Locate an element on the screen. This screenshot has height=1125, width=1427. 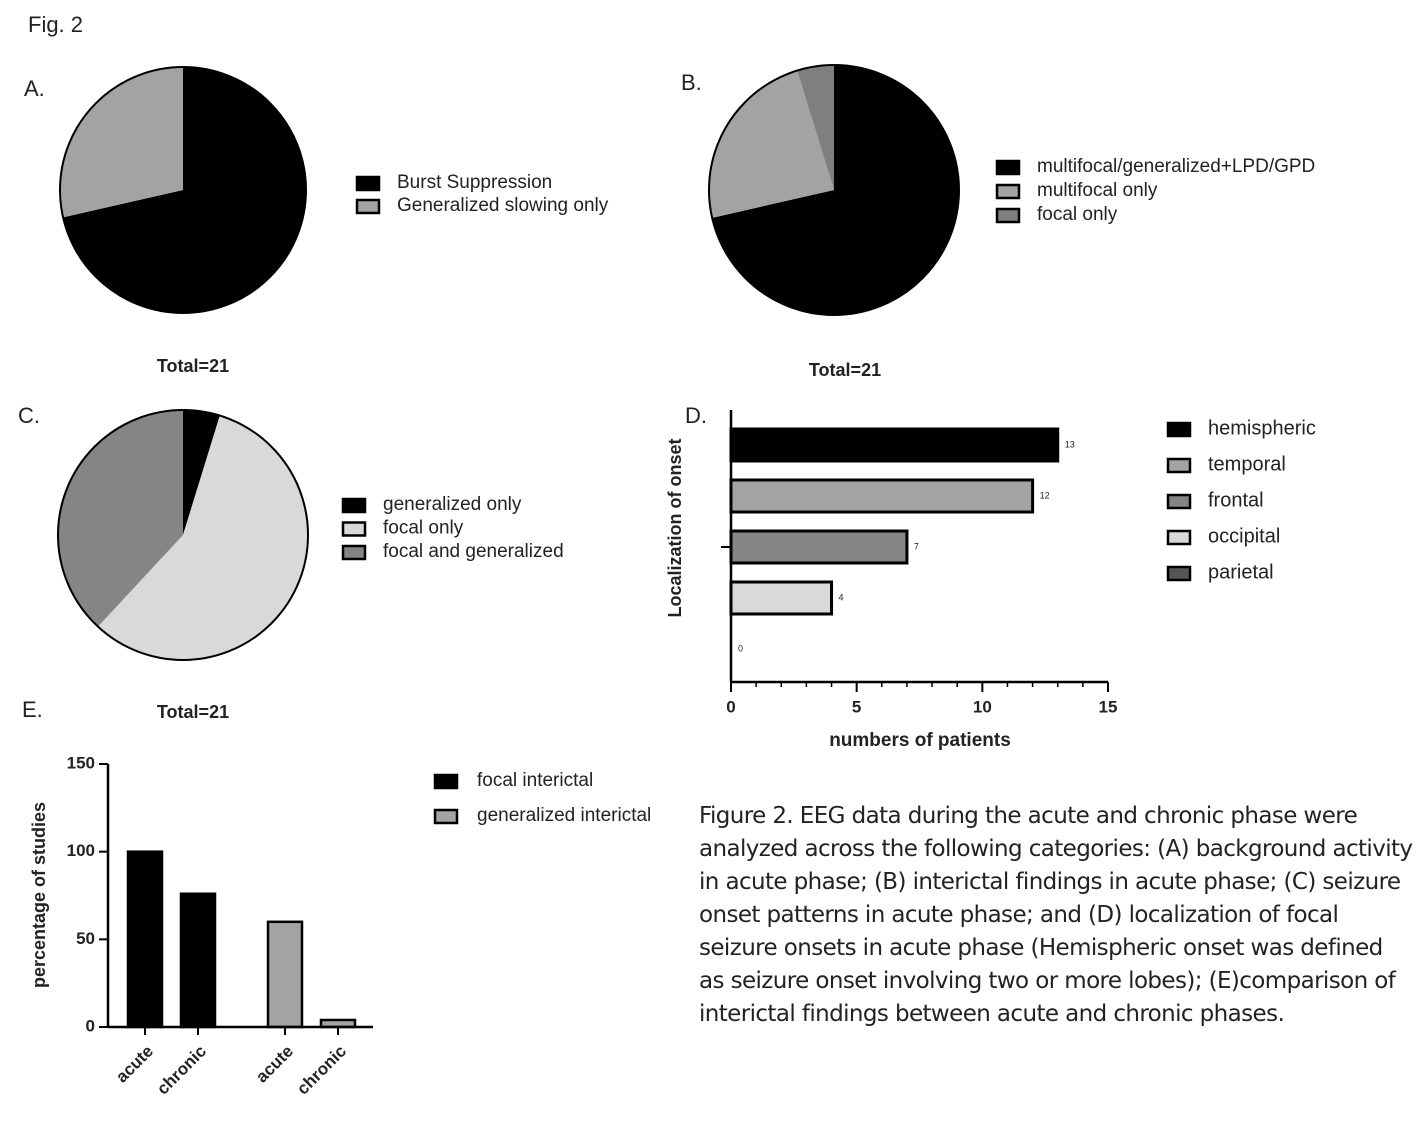
legend-label: occipital is located at coordinates (1244, 536).